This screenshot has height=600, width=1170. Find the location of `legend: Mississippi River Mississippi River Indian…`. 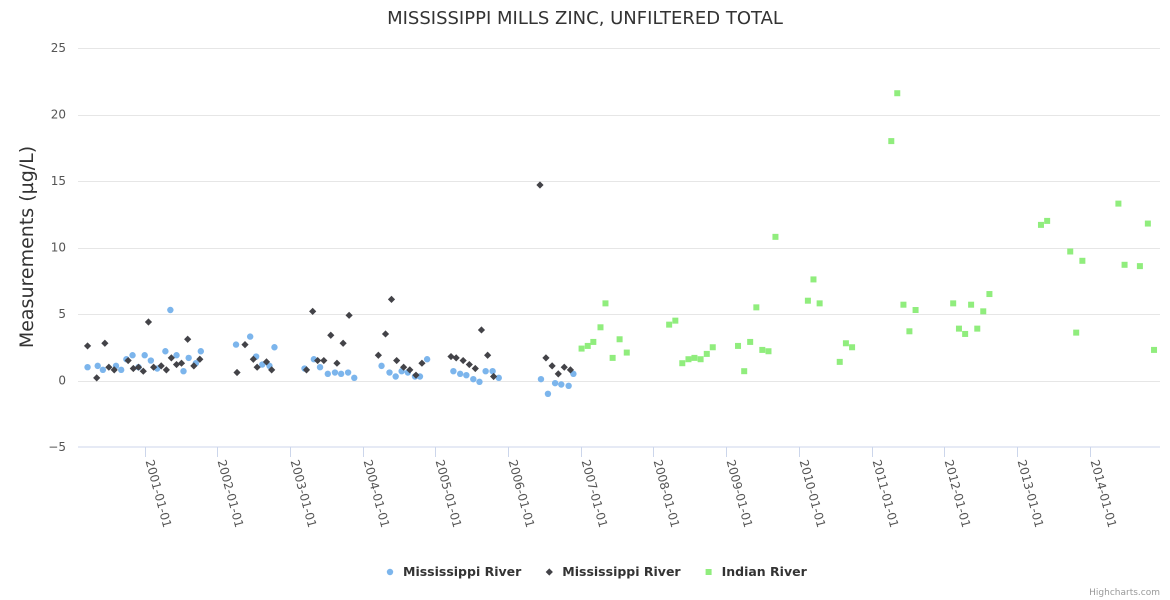

legend: Mississippi River Mississippi River Indian… is located at coordinates (597, 571).